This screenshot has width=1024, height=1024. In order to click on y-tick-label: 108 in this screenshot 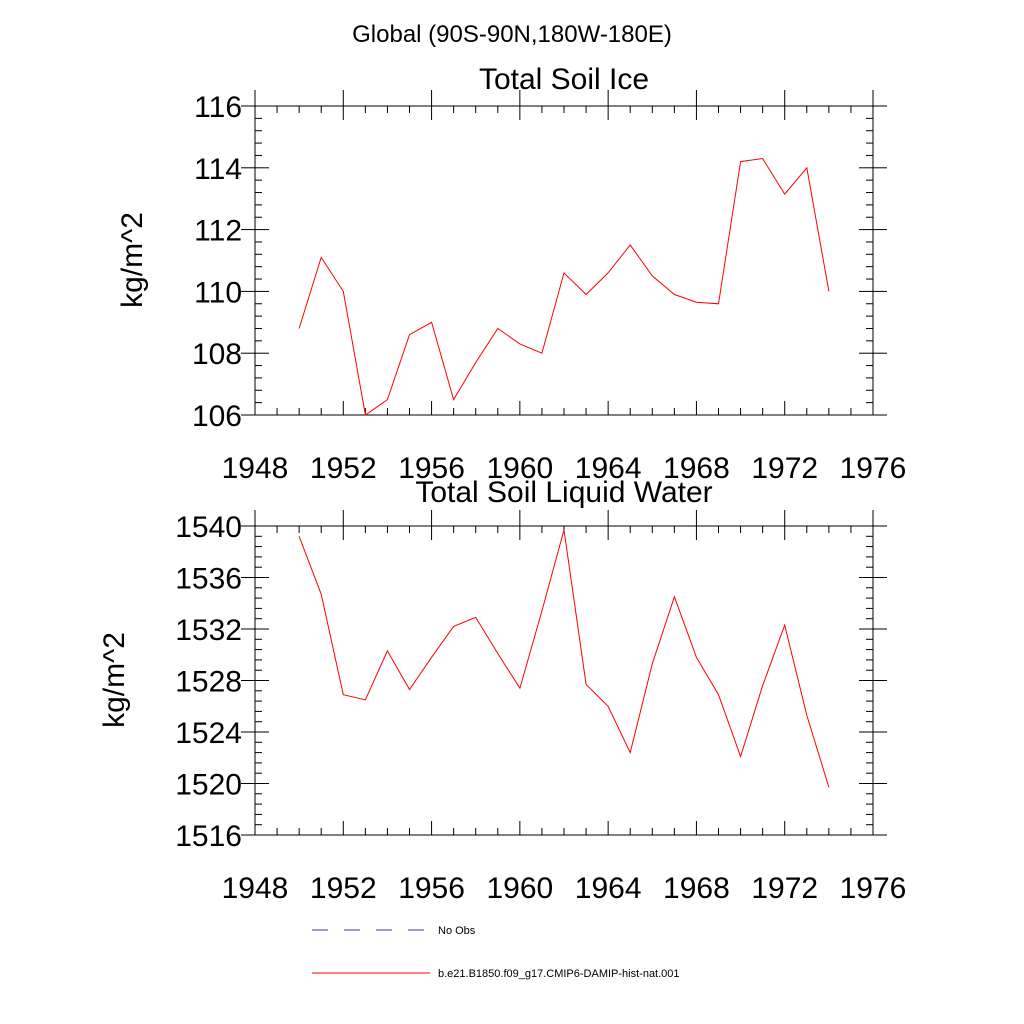, I will do `click(217, 354)`.